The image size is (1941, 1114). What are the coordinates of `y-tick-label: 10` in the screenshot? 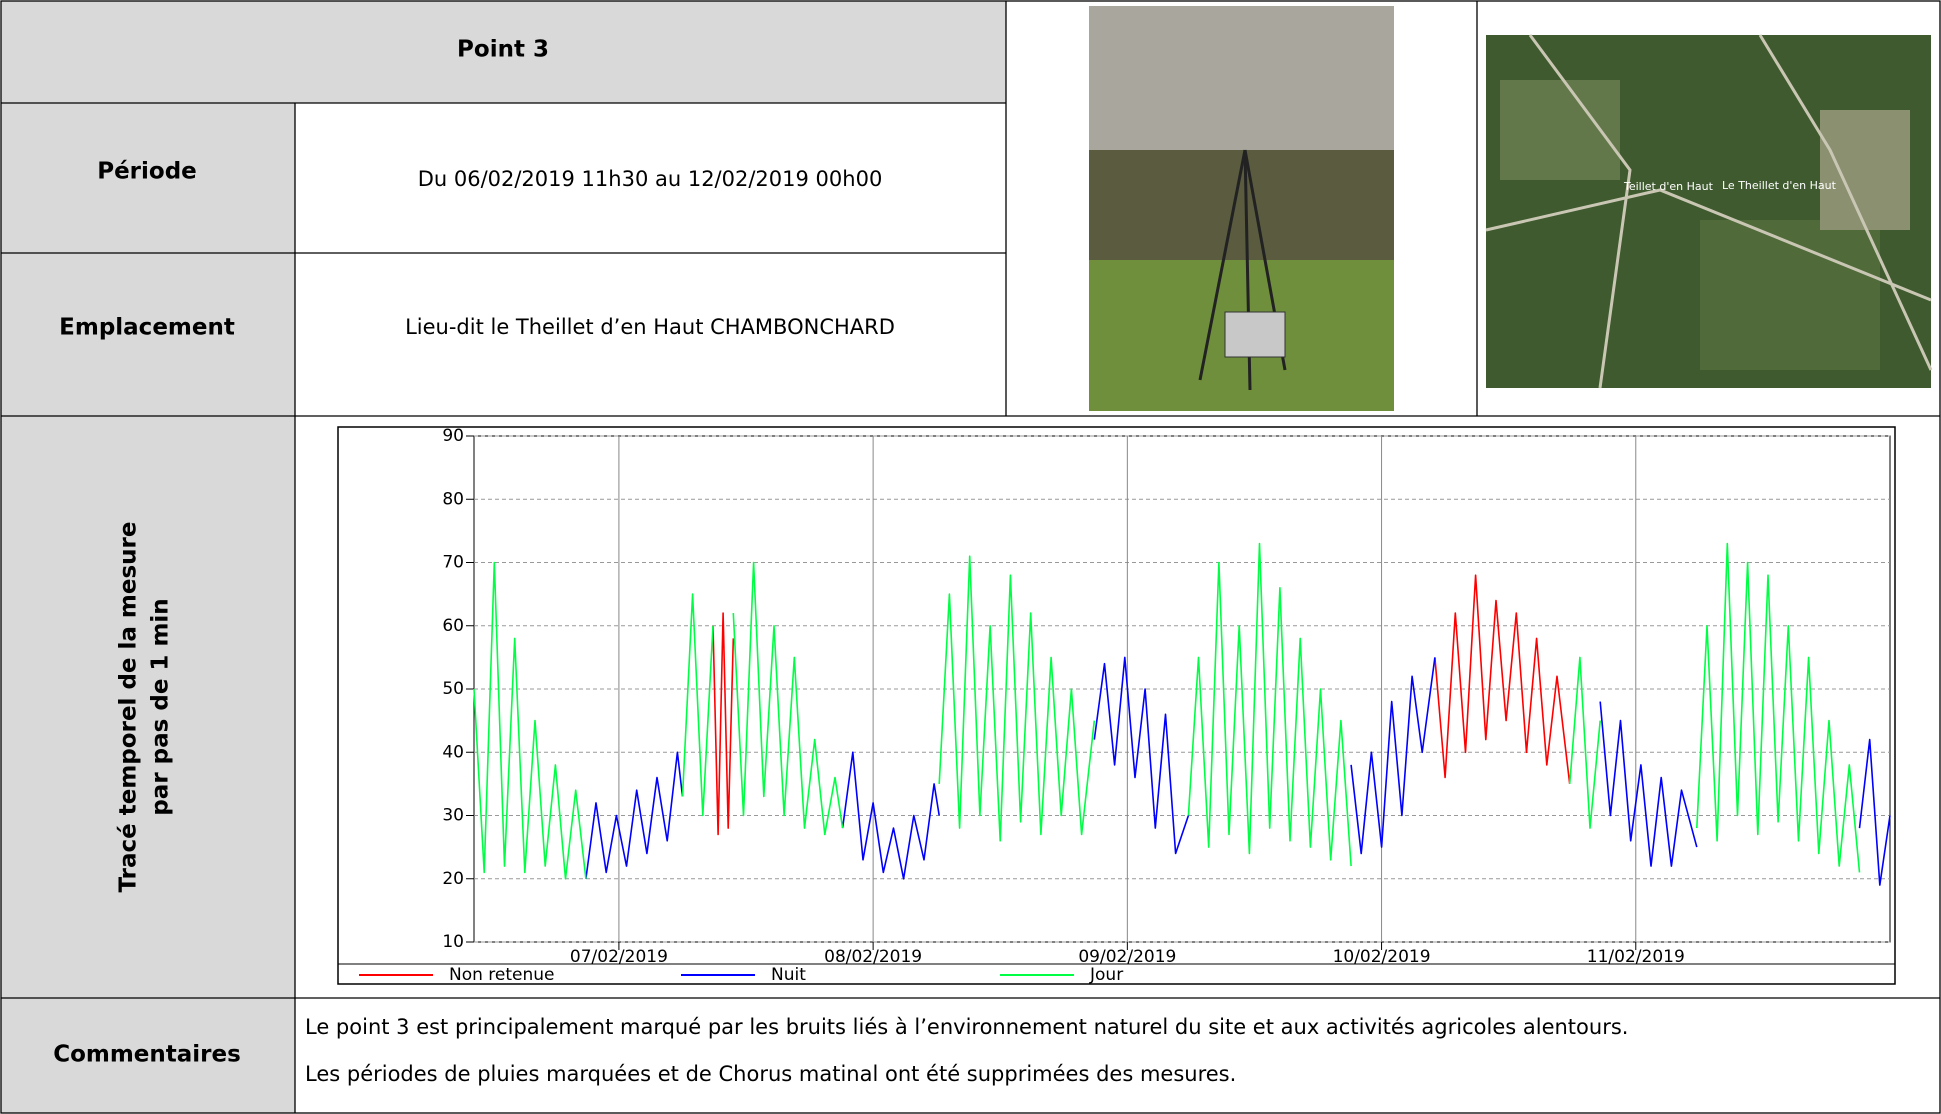 It's located at (453, 942).